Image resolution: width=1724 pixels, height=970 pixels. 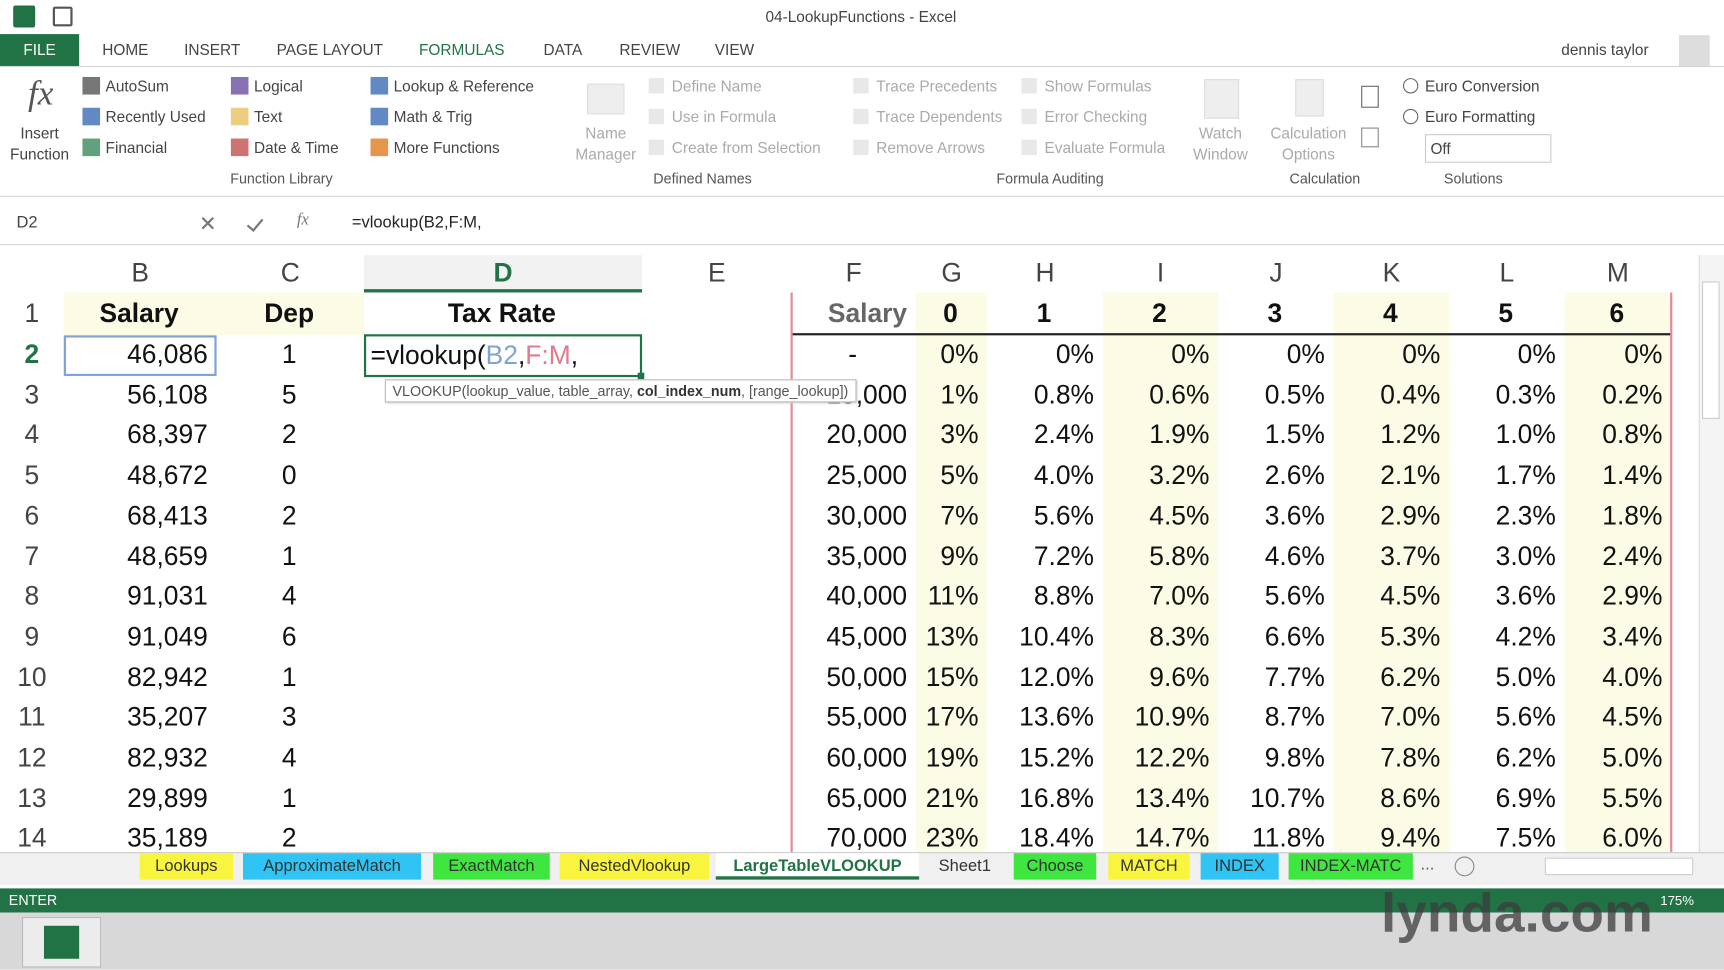 I want to click on tax-cell: 7.7%, so click(x=1294, y=677).